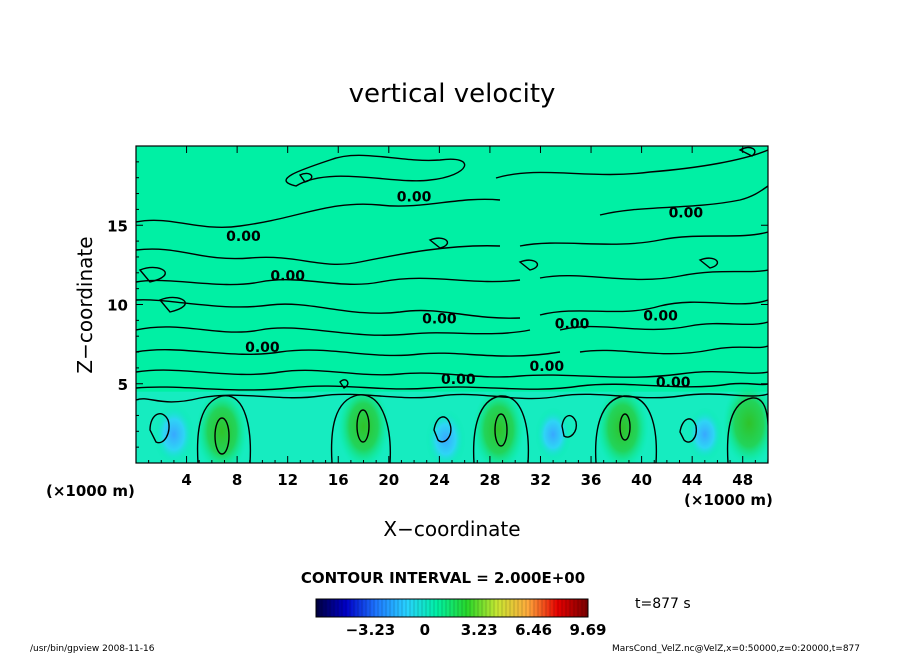 The width and height of the screenshot is (904, 654). I want to click on x-tick-label: 28, so click(489, 480).